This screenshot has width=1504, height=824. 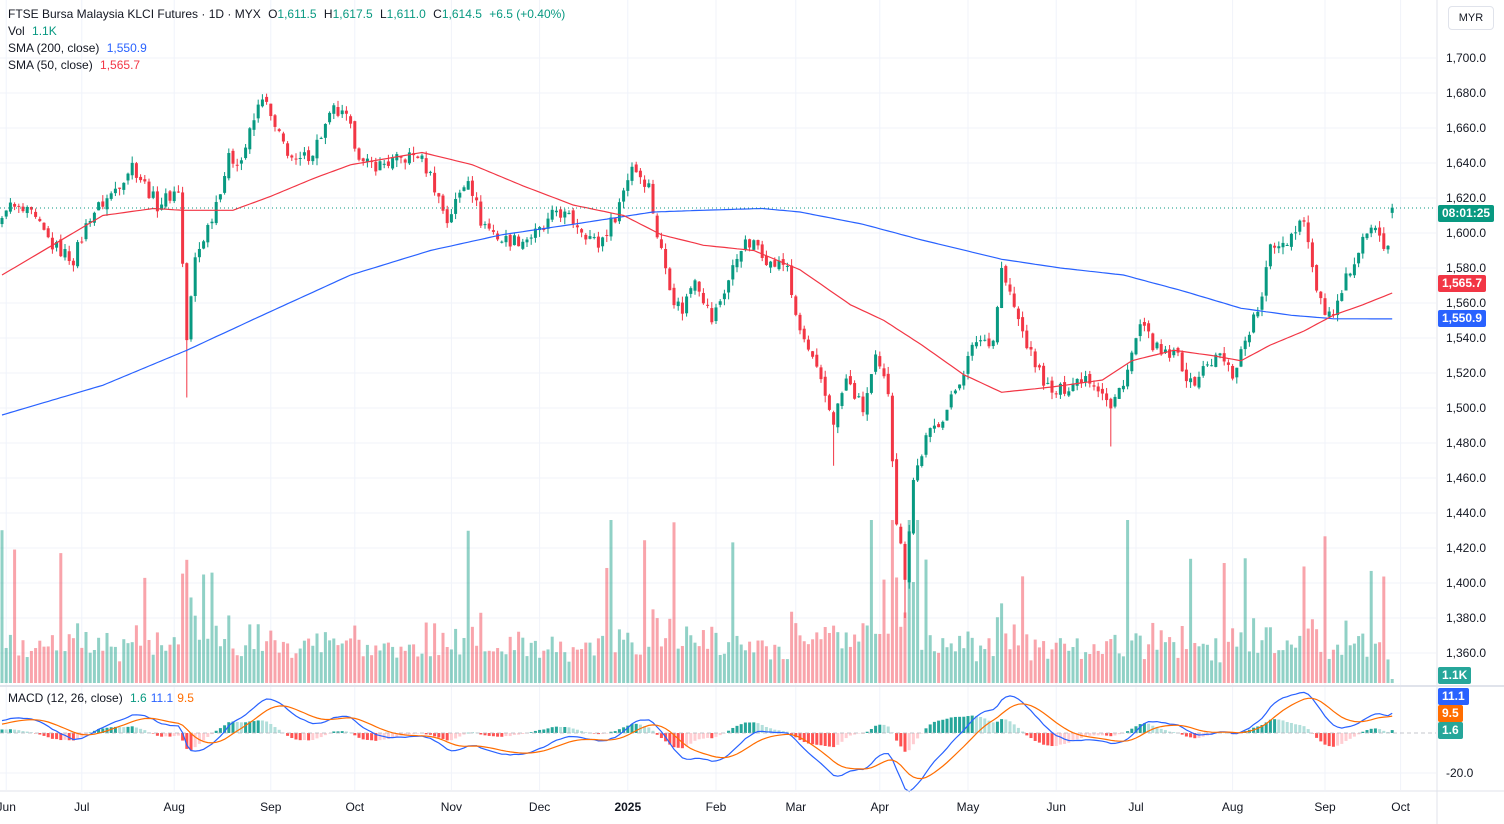 I want to click on volume-legend: Vol 1.1K, so click(x=34, y=31).